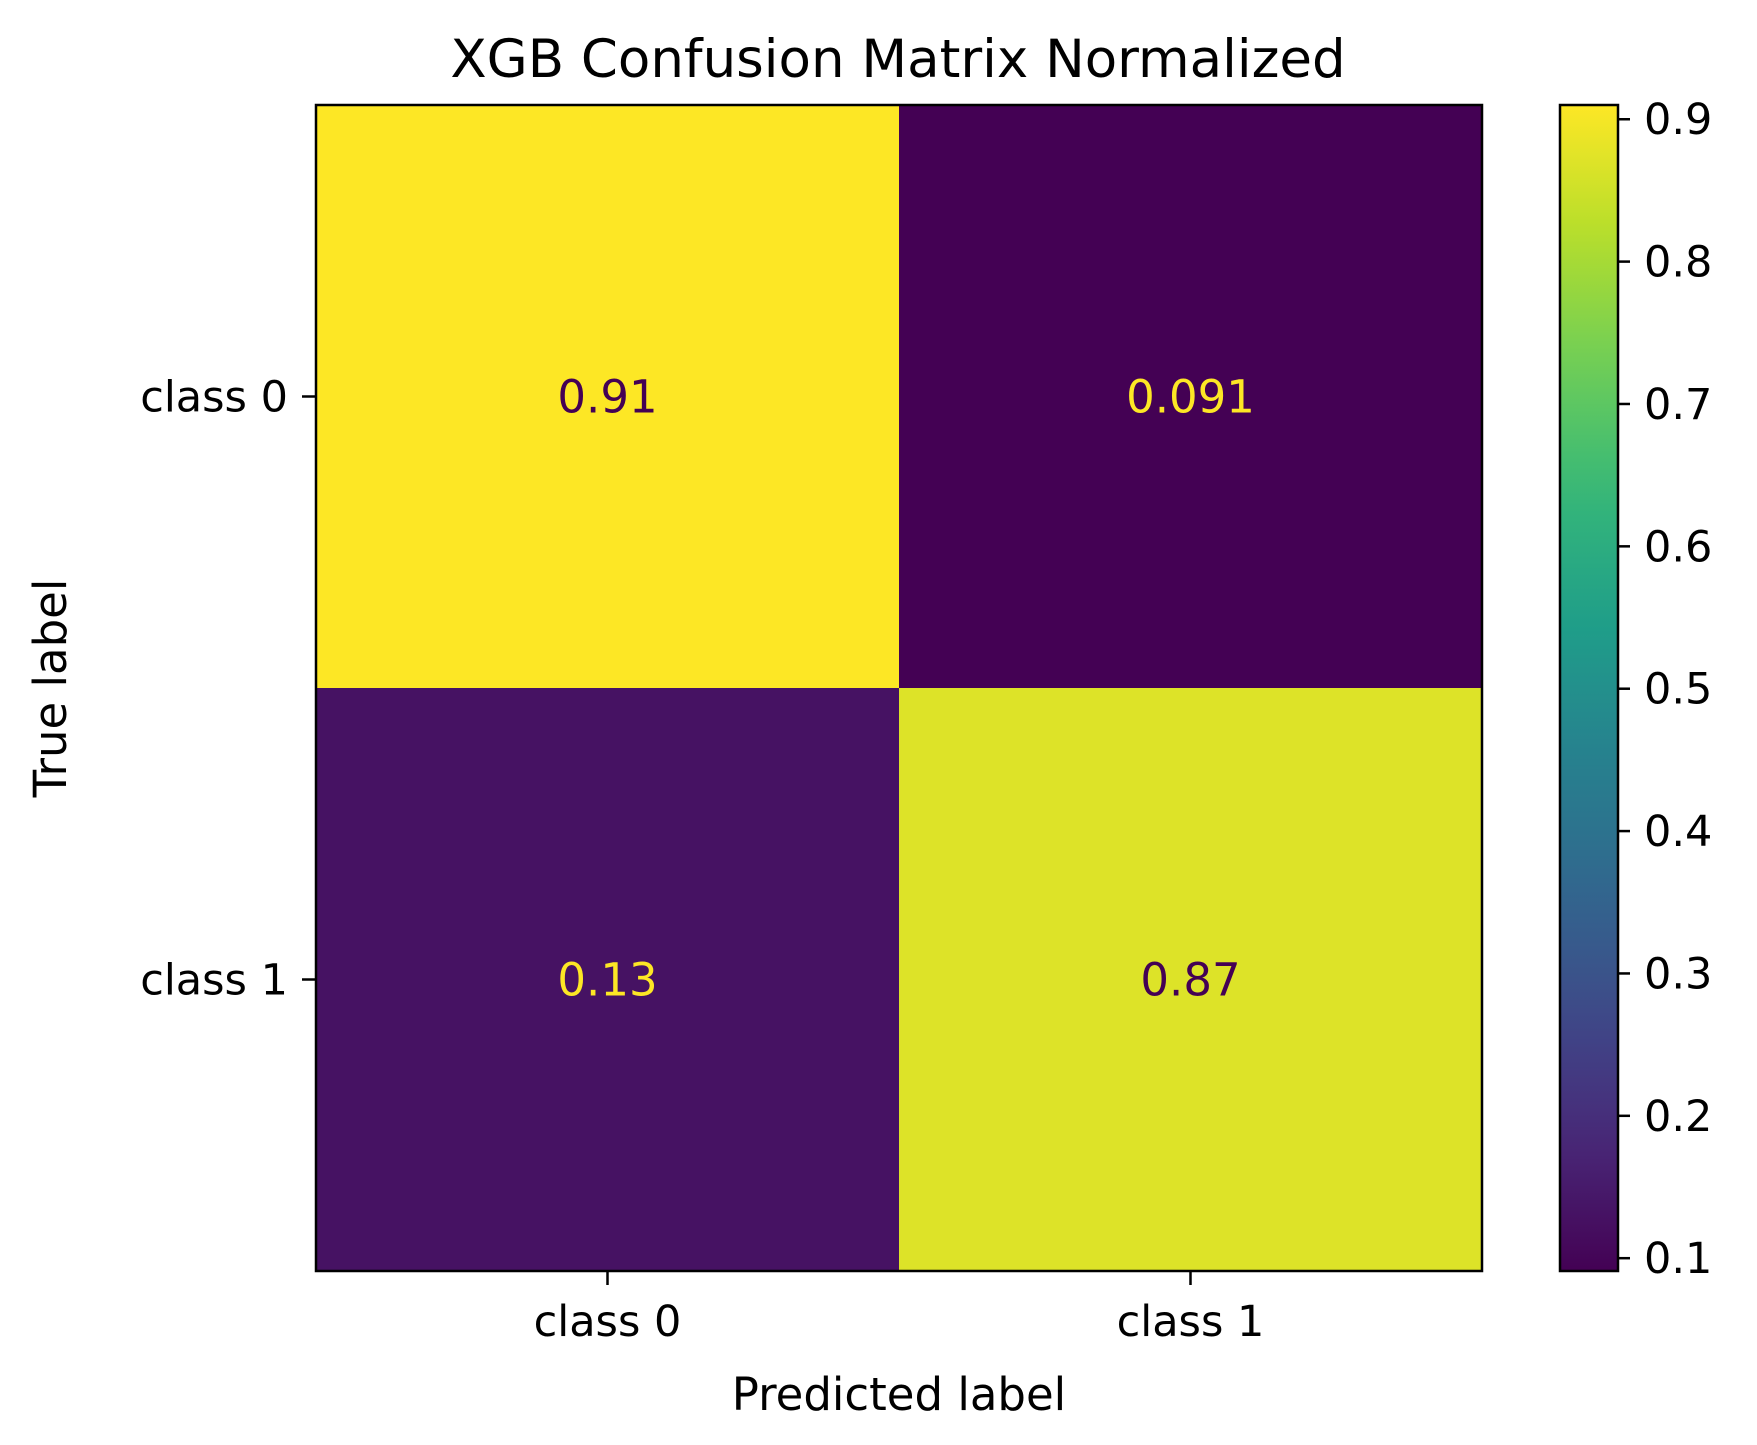  What do you see at coordinates (899, 1309) in the screenshot?
I see `x-axis-ticks: class 0 class 1` at bounding box center [899, 1309].